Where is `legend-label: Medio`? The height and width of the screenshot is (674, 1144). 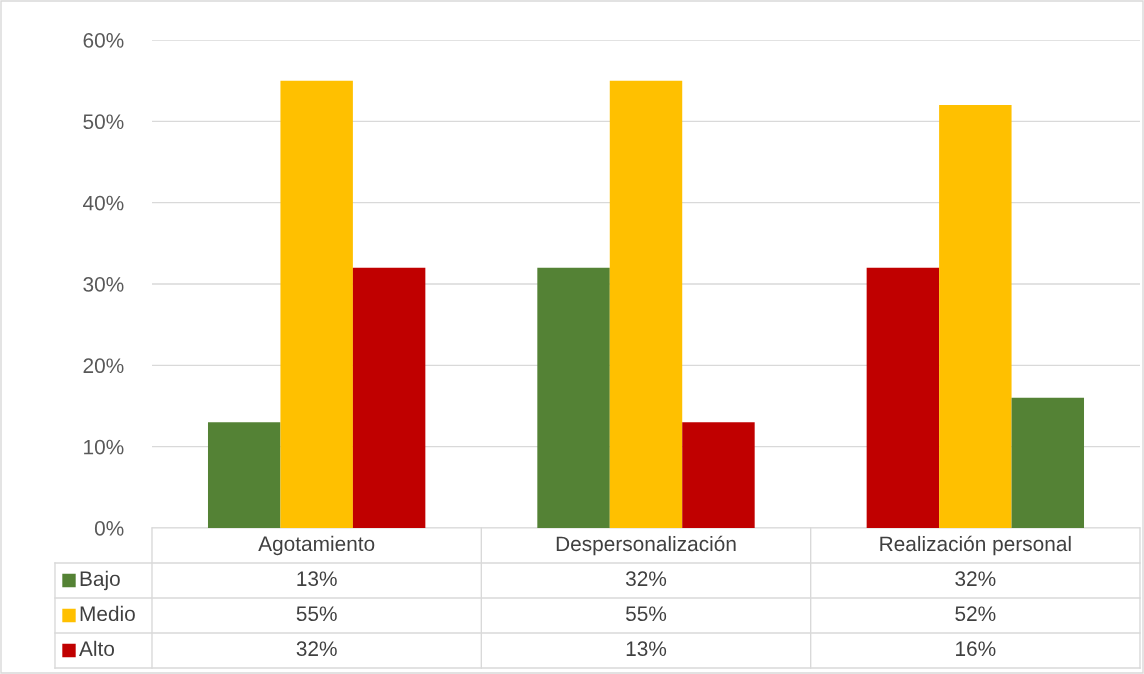
legend-label: Medio is located at coordinates (107, 613).